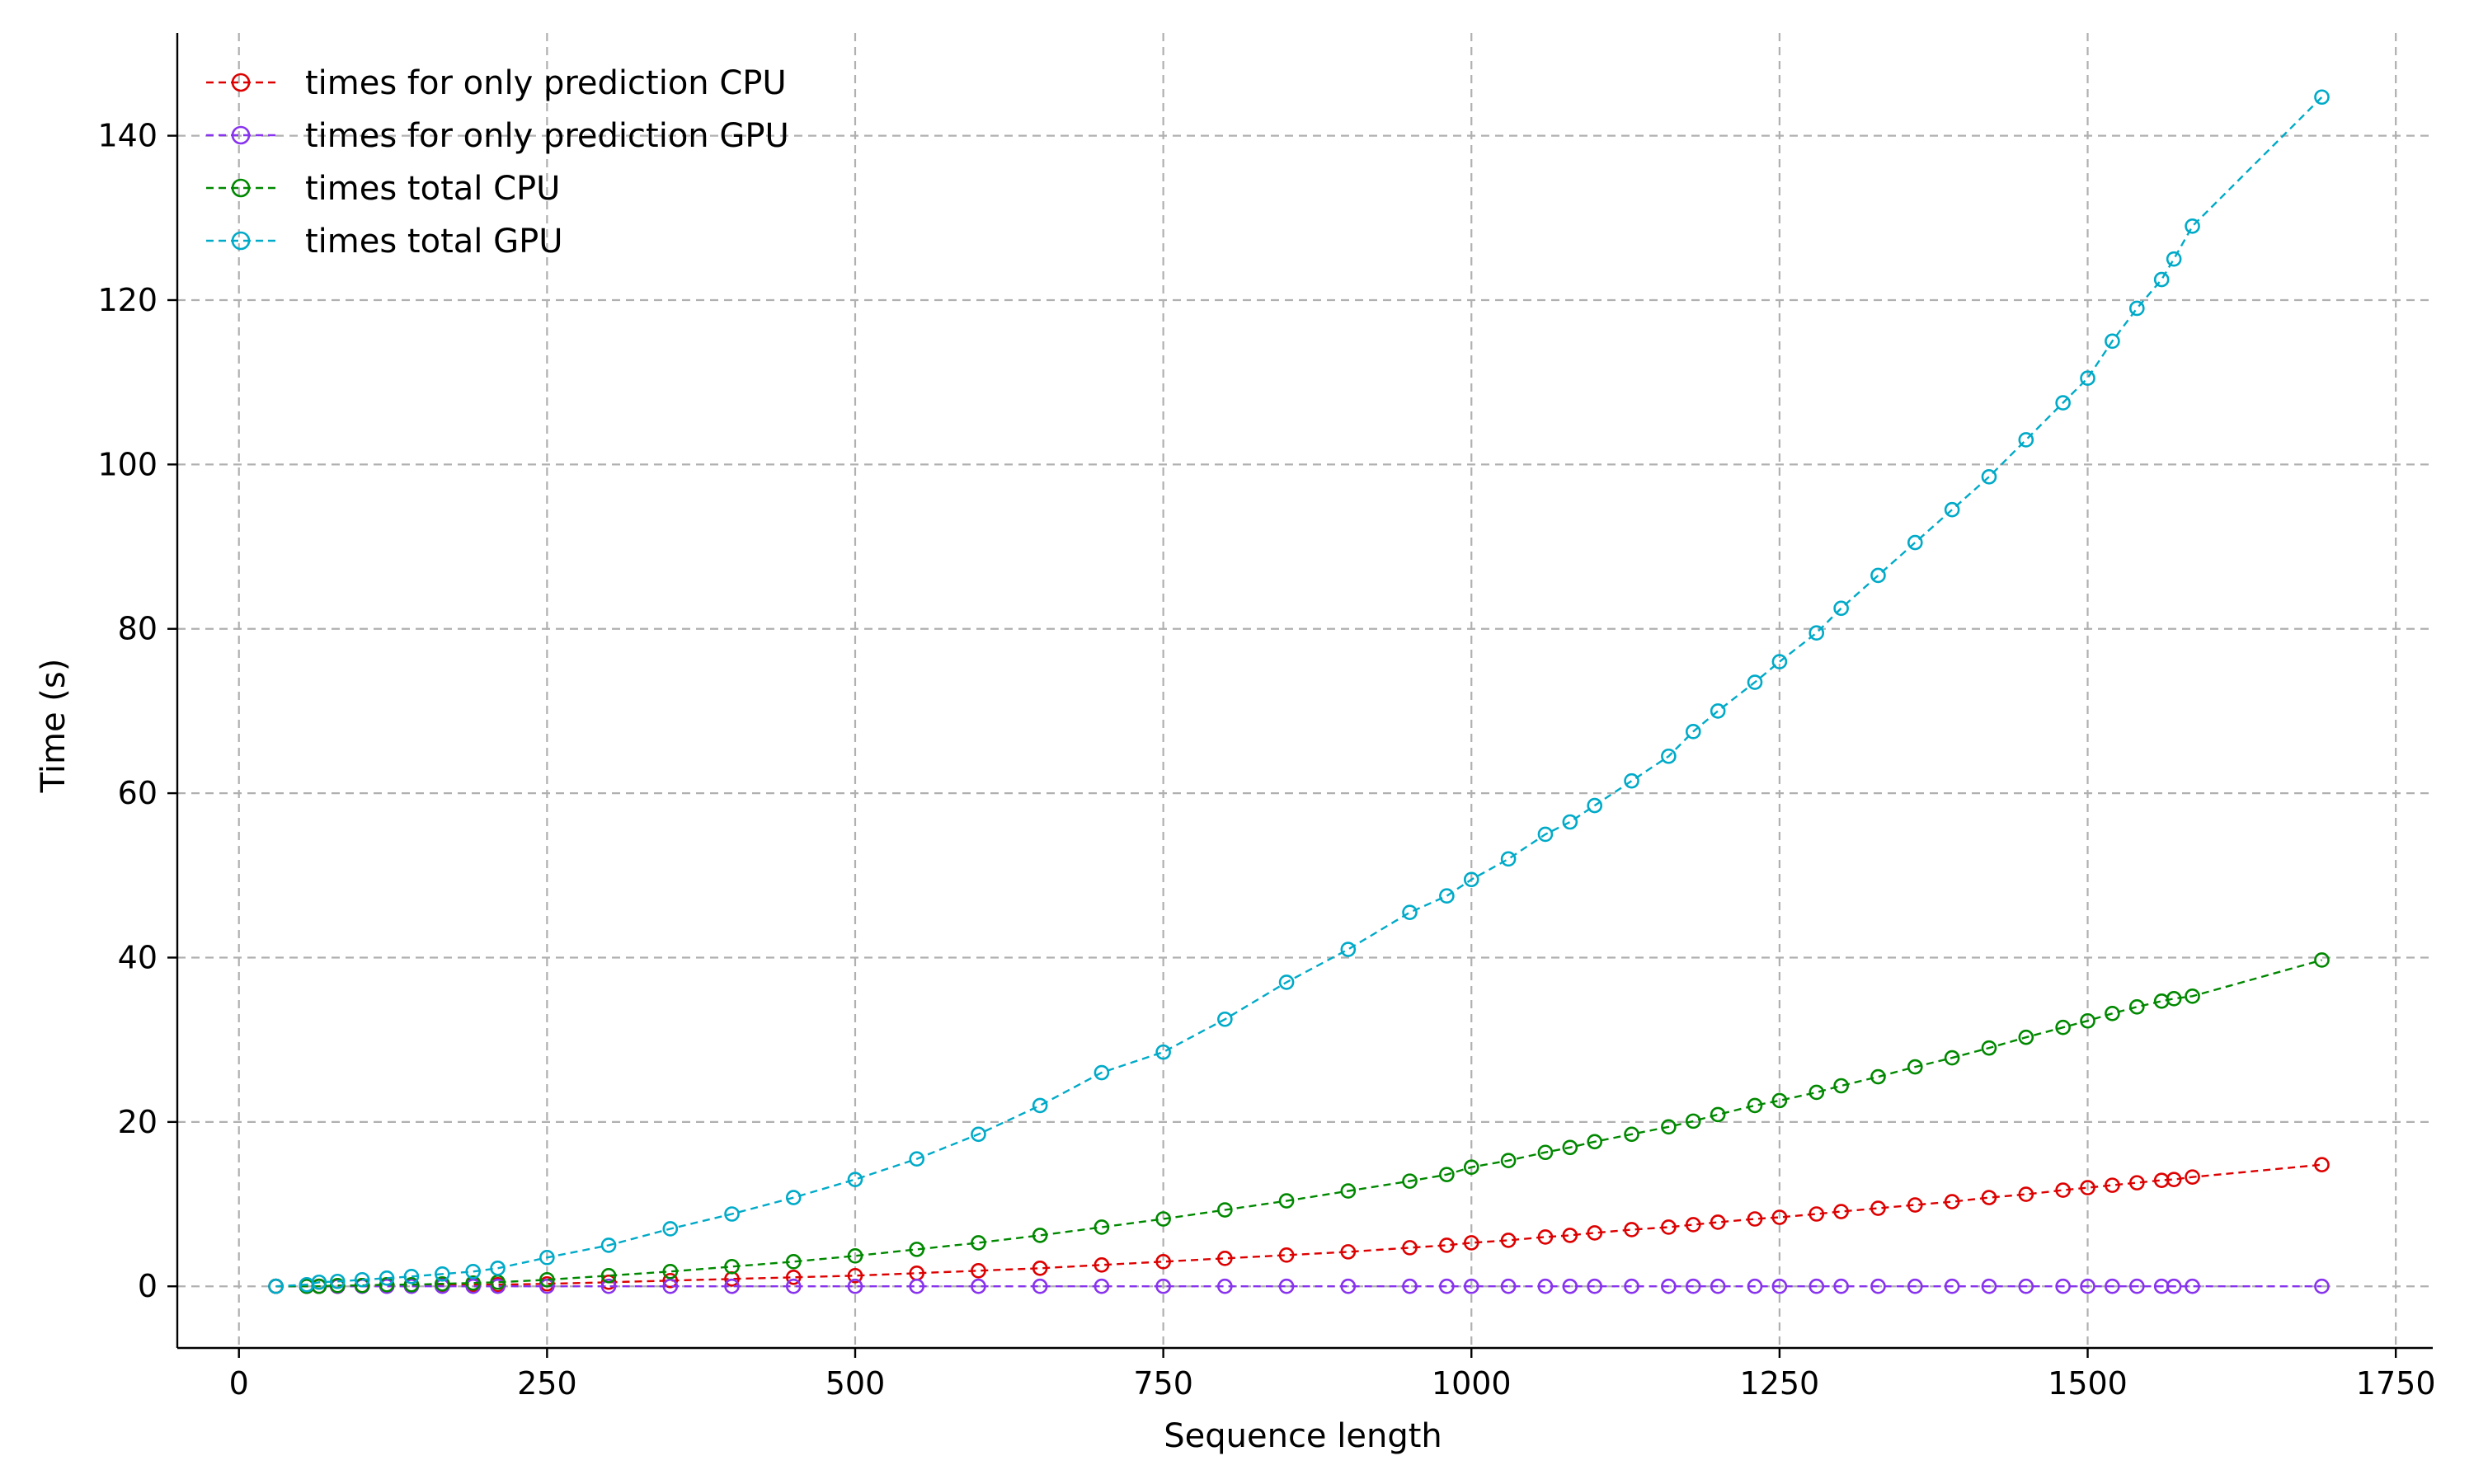  Describe the element at coordinates (138, 957) in the screenshot. I see `y-tick-label: 40` at that location.